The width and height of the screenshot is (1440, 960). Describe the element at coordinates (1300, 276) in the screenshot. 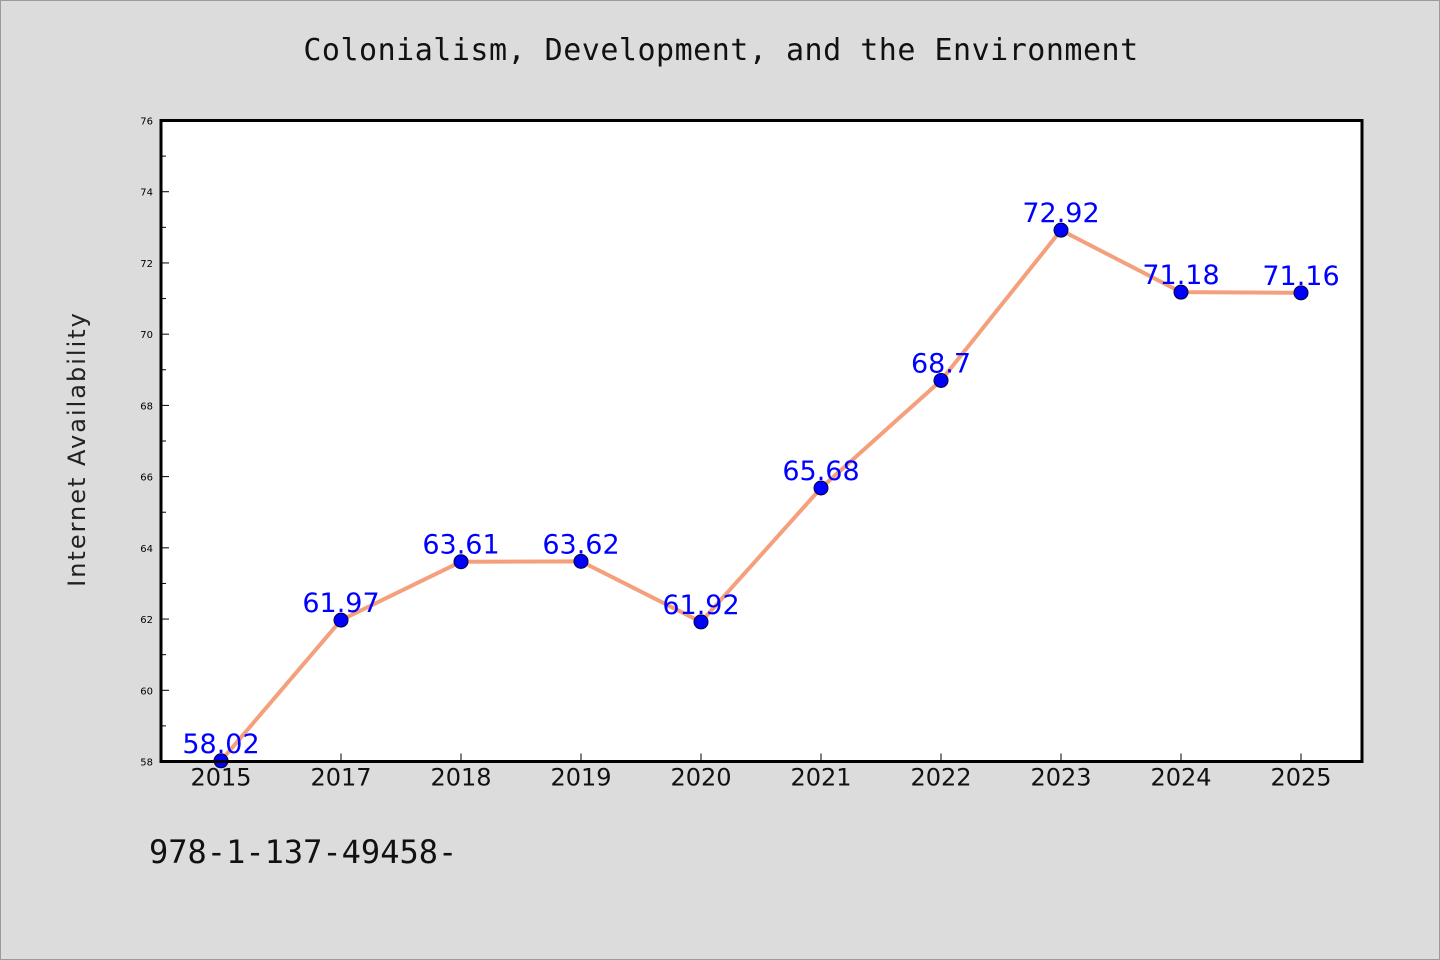

I see `data-label: 71.16` at that location.